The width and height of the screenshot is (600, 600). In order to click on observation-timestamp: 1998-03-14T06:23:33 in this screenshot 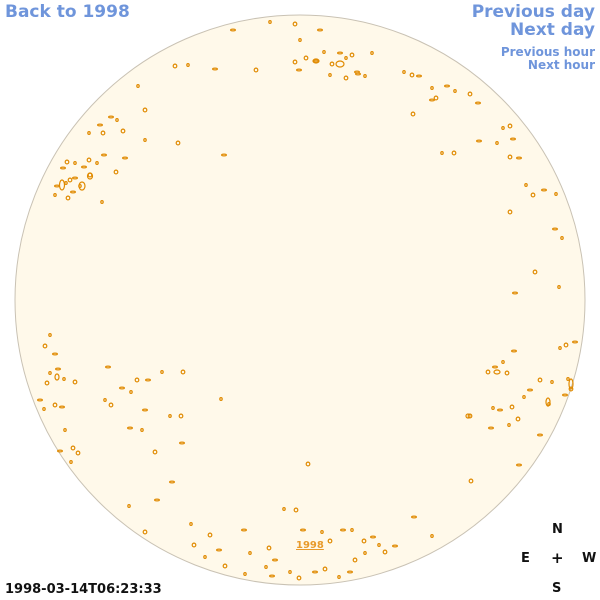, I will do `click(83, 589)`.